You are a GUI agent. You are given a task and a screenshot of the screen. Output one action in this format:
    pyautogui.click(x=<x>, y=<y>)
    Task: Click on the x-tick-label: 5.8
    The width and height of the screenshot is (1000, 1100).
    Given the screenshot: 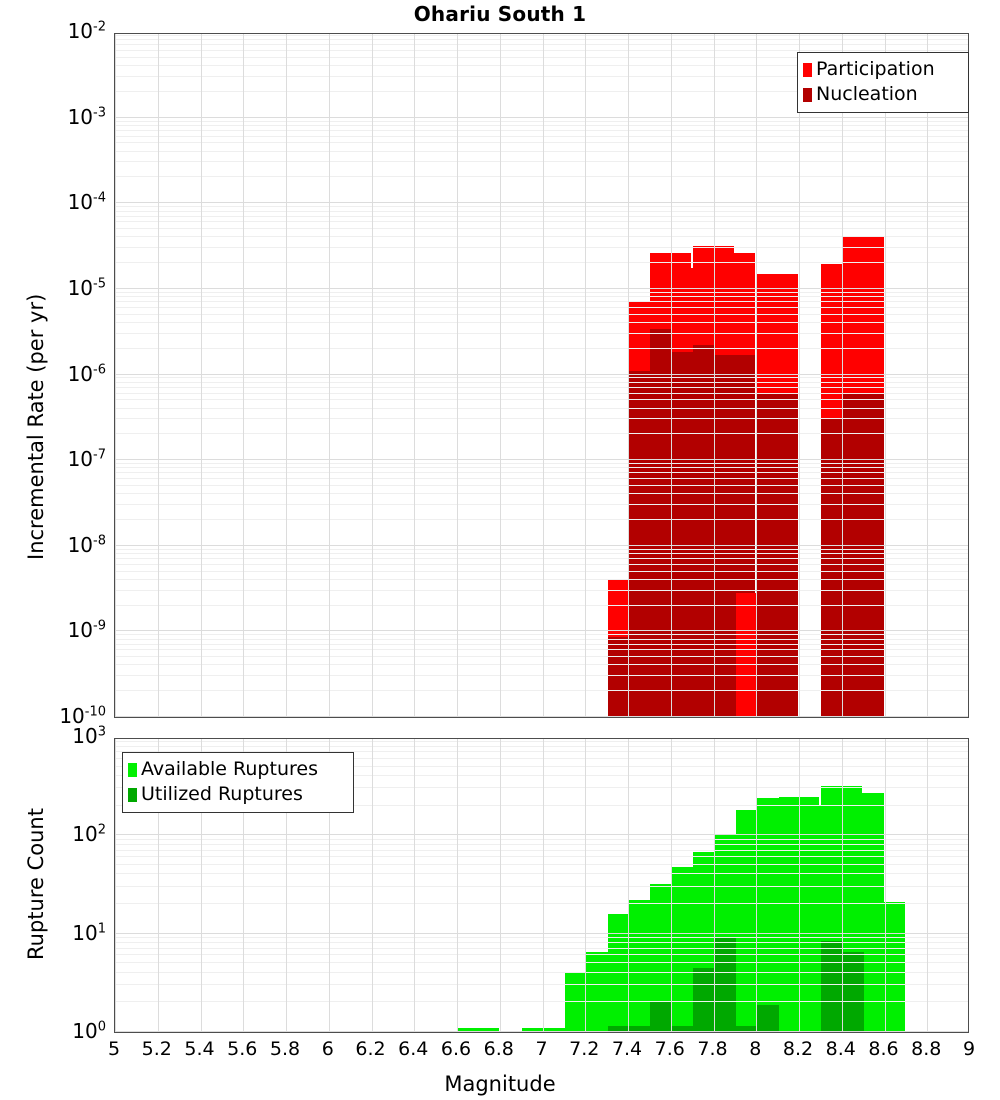 What is the action you would take?
    pyautogui.click(x=285, y=1049)
    